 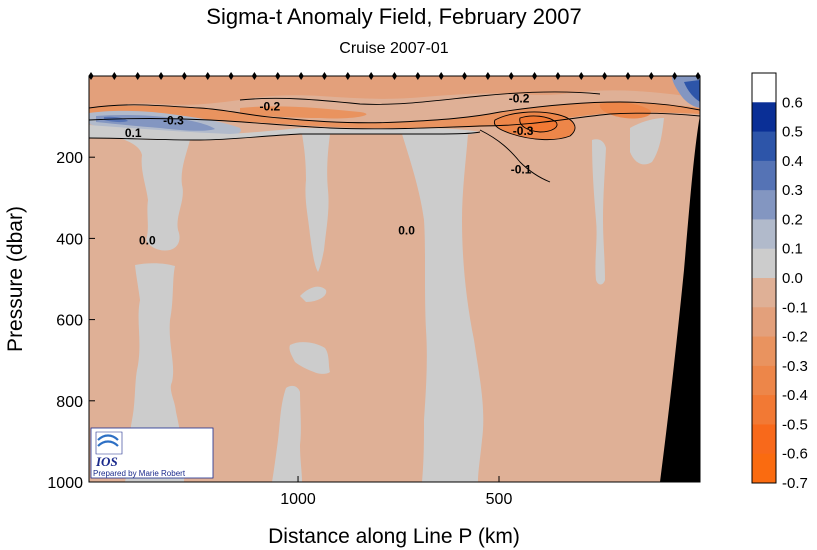 What do you see at coordinates (316, 202) in the screenshot?
I see `zero-column-2-region` at bounding box center [316, 202].